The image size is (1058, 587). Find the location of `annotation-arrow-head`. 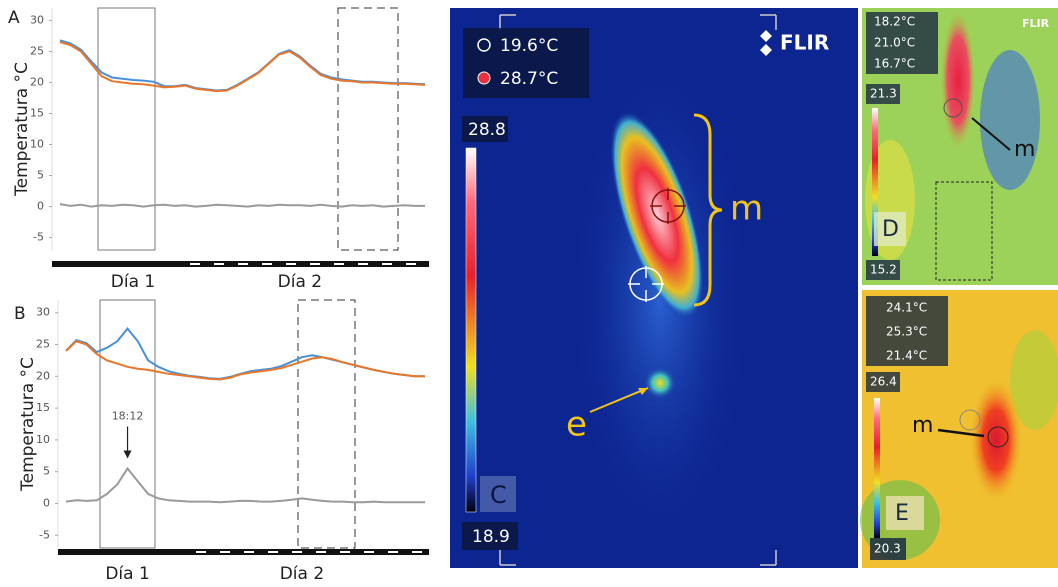

annotation-arrow-head is located at coordinates (127, 454).